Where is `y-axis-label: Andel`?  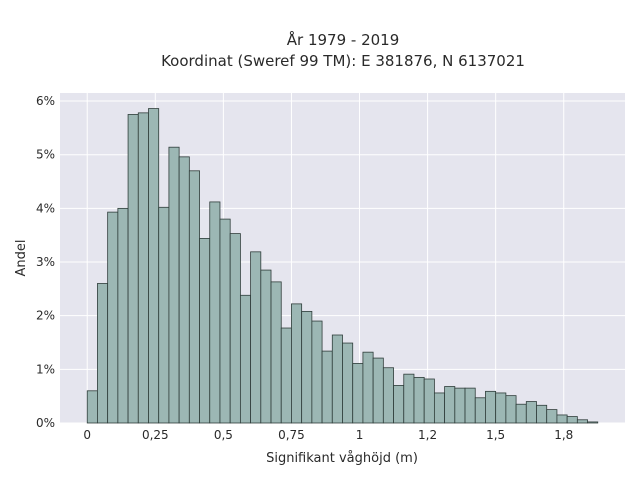
y-axis-label: Andel is located at coordinates (21, 258).